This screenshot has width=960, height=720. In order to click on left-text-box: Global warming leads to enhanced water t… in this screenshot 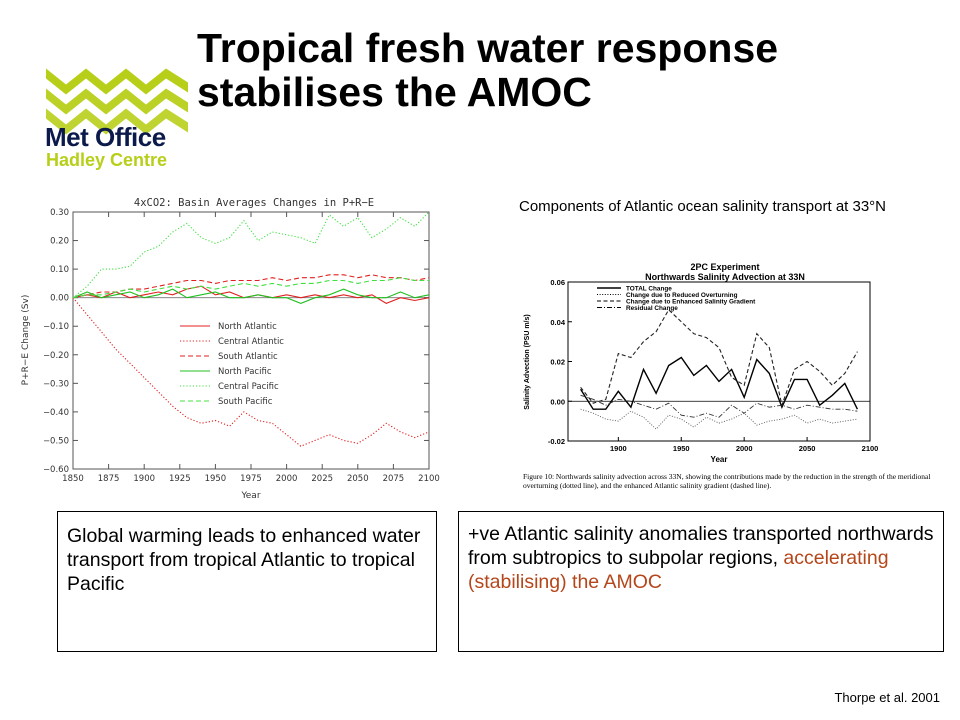, I will do `click(247, 581)`.